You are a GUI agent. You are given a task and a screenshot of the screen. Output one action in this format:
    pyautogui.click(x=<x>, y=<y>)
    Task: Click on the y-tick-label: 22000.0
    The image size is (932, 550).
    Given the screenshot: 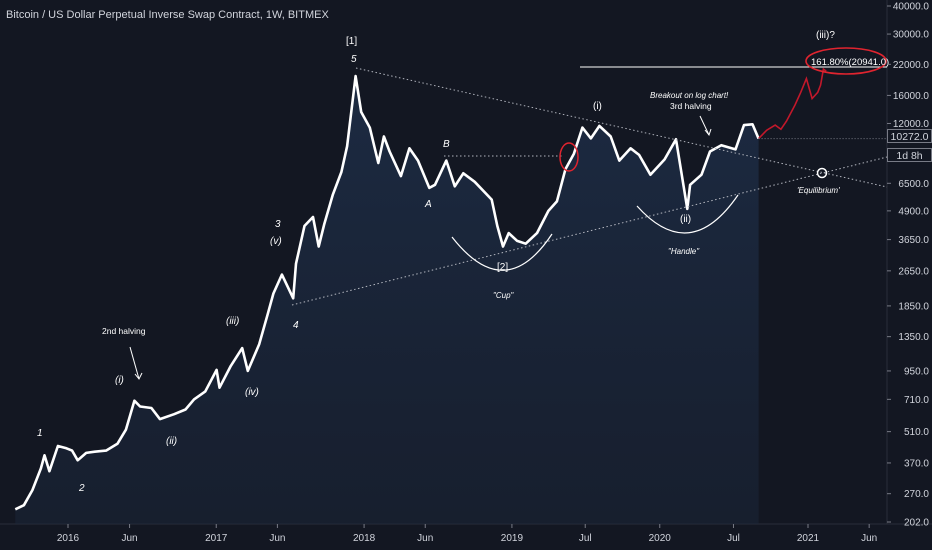 What is the action you would take?
    pyautogui.click(x=911, y=65)
    